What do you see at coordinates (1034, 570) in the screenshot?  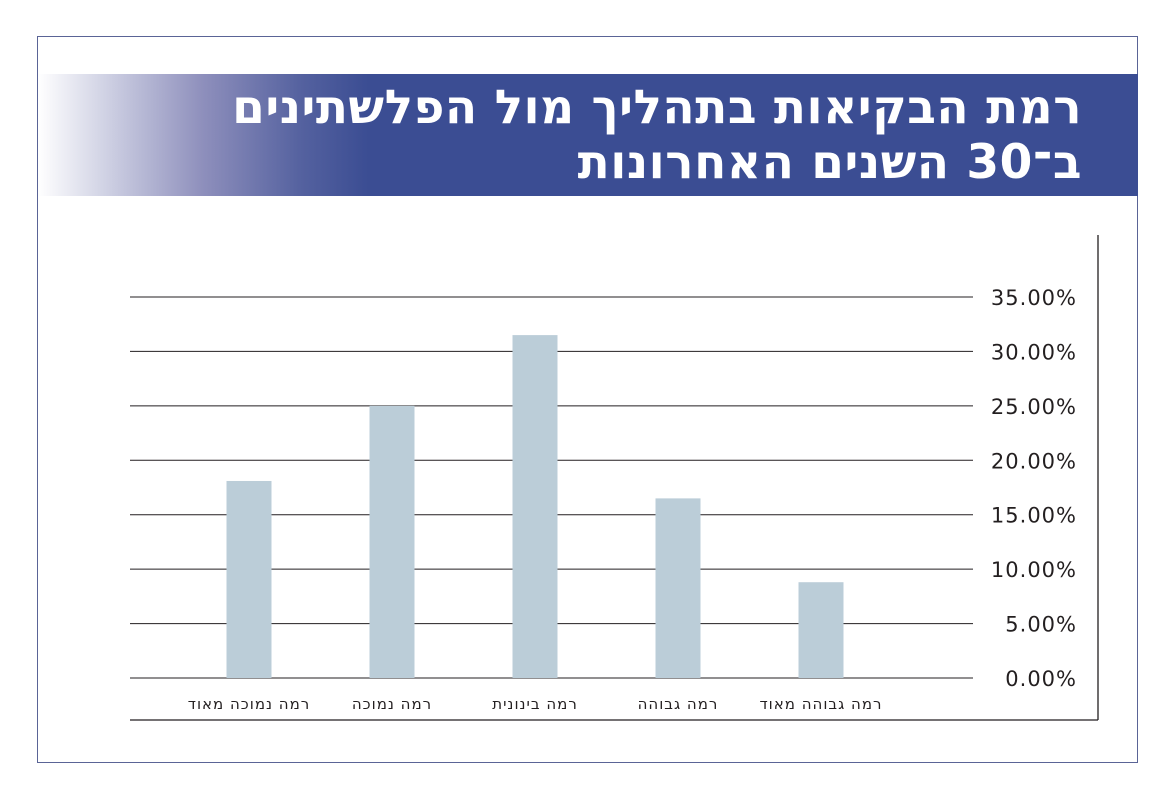 I see `y-tick-label: 10.00%` at bounding box center [1034, 570].